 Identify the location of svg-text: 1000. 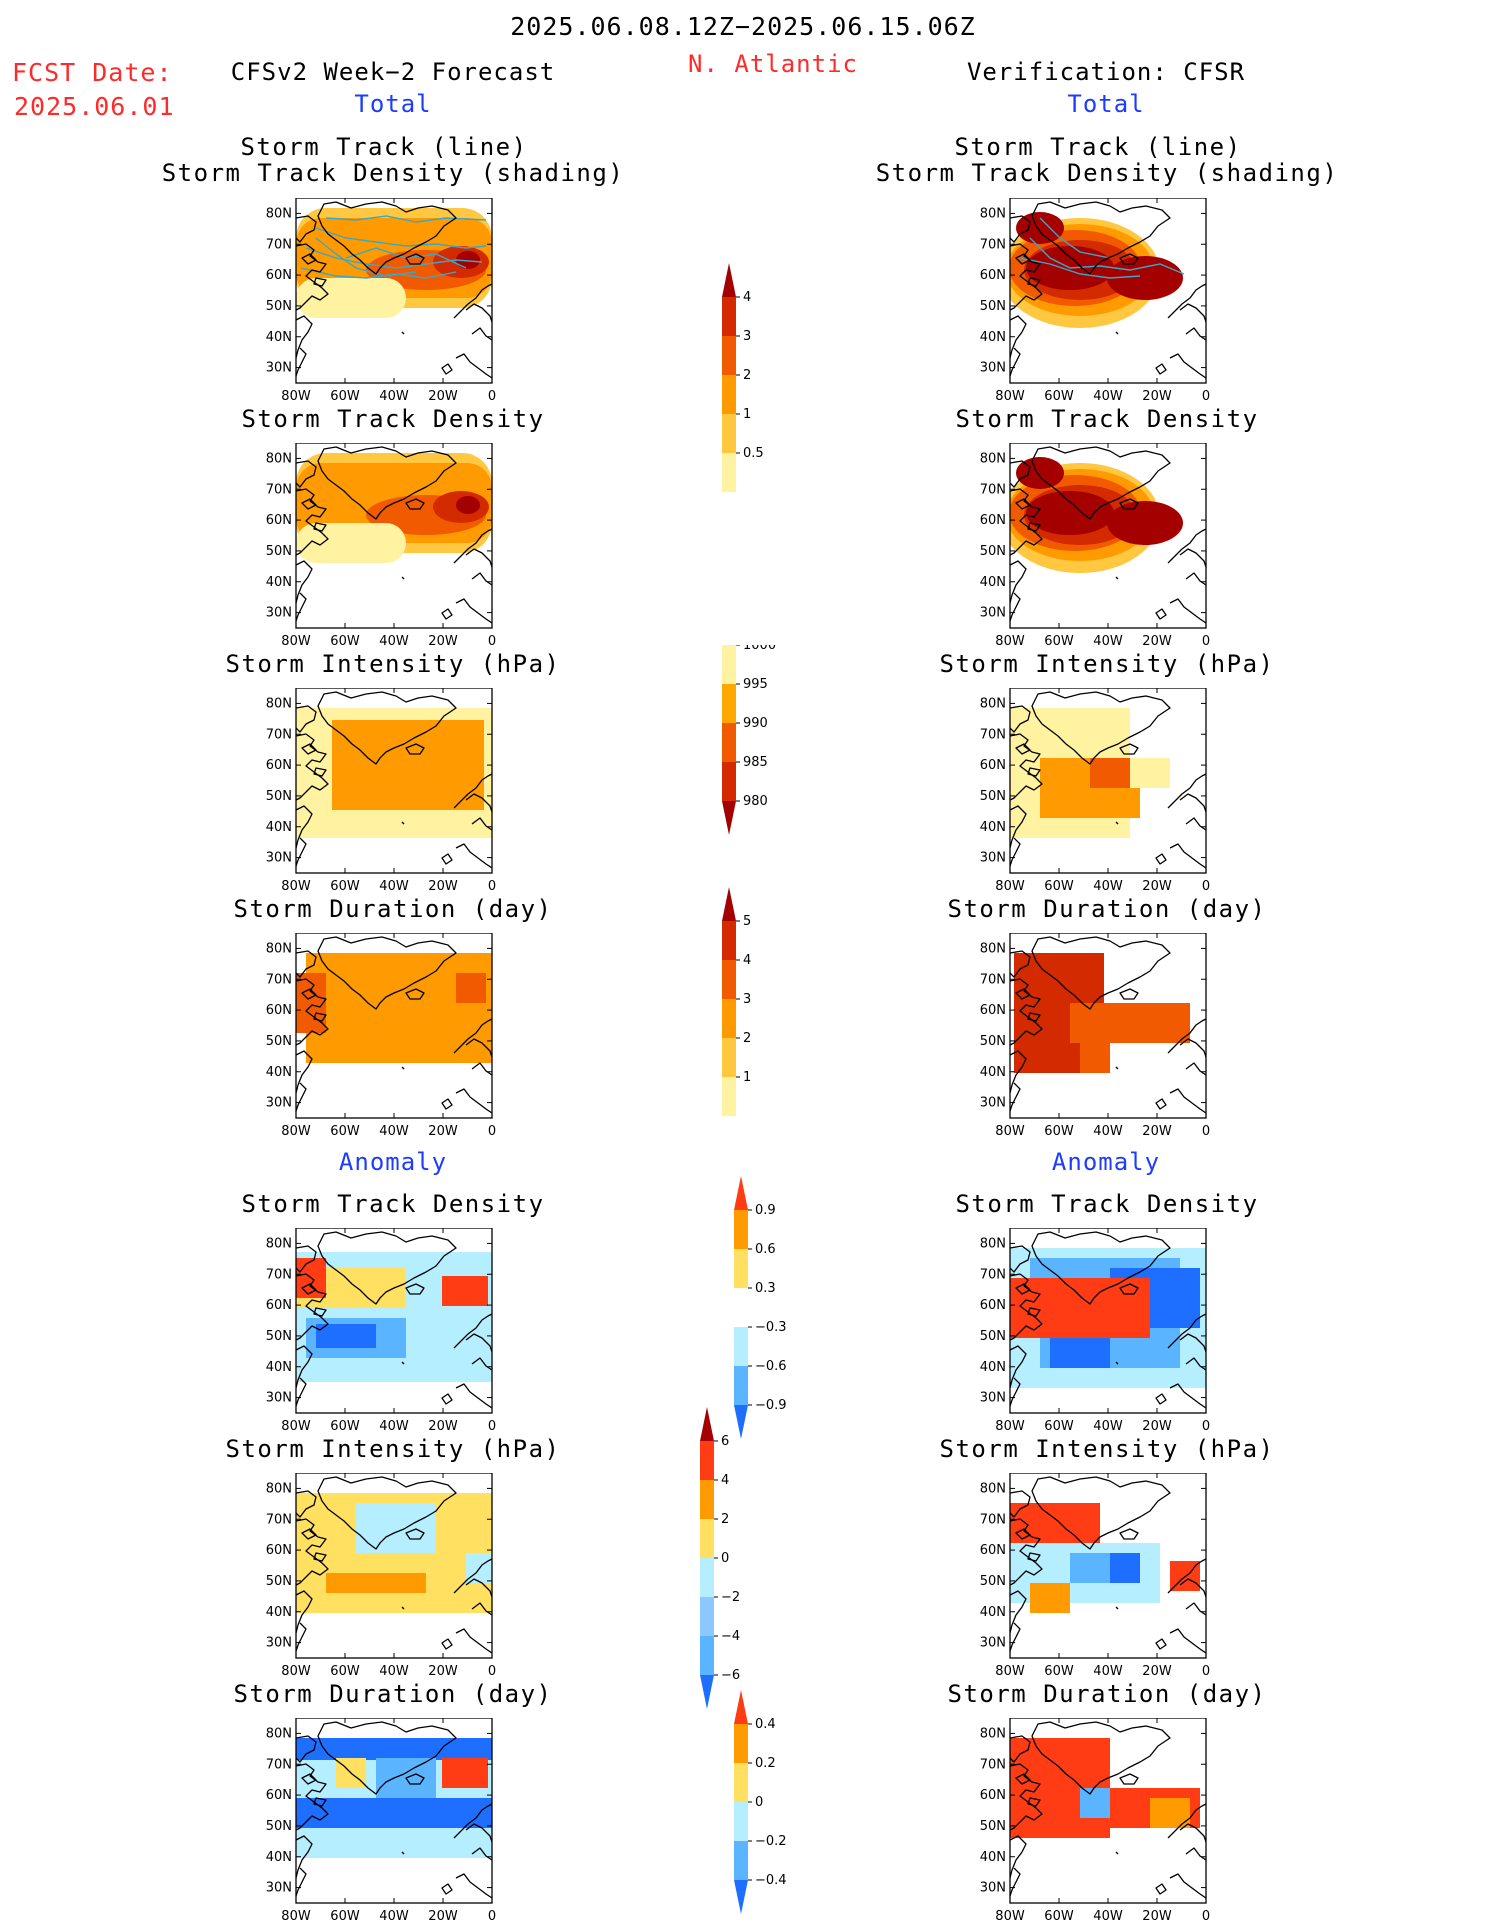
(759, 649).